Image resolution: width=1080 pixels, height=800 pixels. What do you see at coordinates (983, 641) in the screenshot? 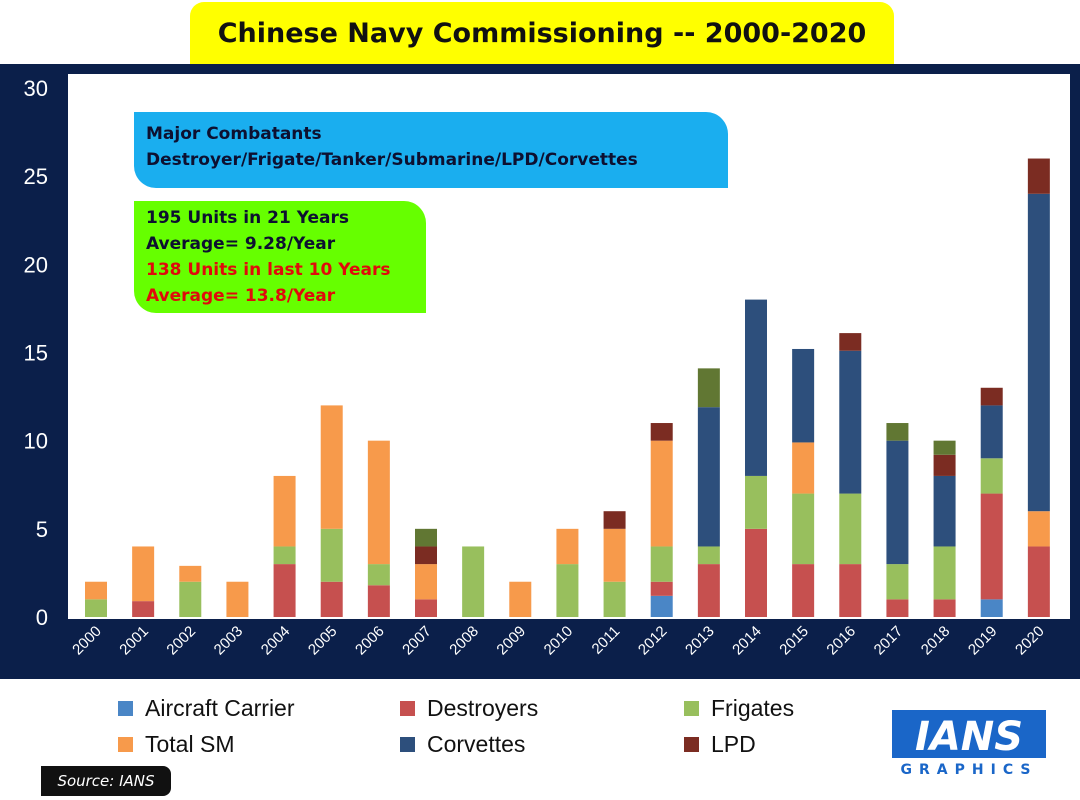
I see `x-tick-label: 2019` at bounding box center [983, 641].